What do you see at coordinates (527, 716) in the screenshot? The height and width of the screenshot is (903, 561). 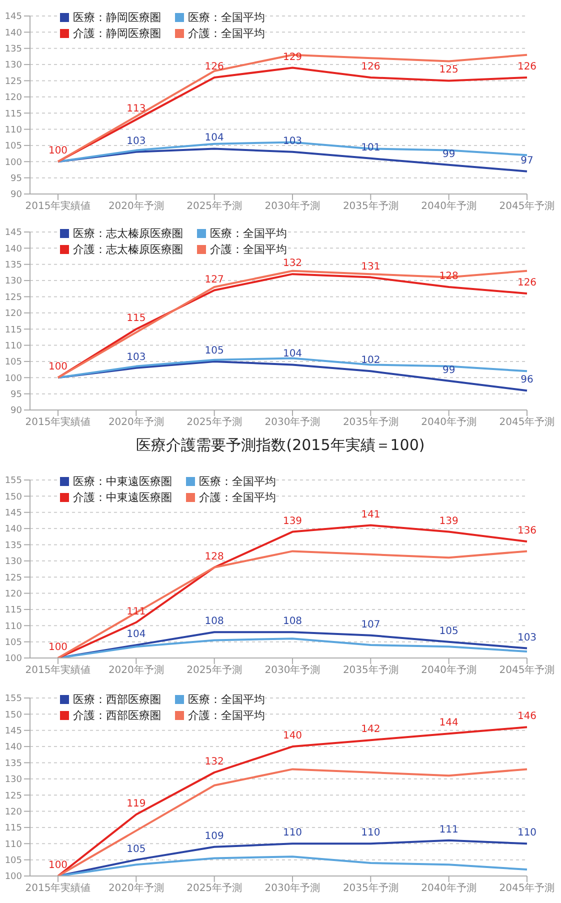 I see `data-label: 146` at bounding box center [527, 716].